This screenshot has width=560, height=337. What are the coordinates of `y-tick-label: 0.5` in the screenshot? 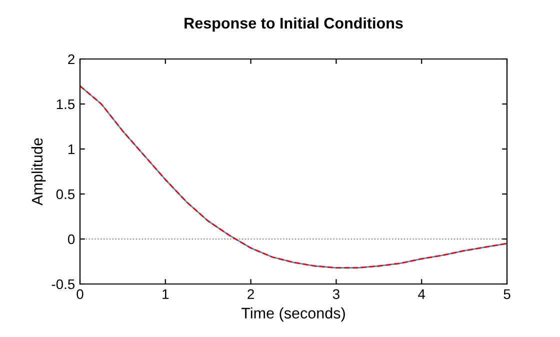 It's located at (65, 194).